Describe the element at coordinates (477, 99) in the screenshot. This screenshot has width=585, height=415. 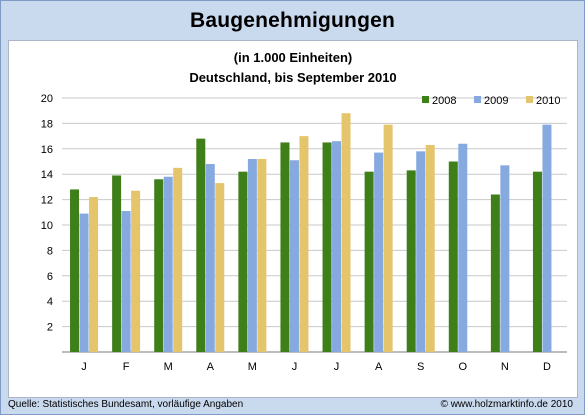
I see `legend-swatch-2009` at that location.